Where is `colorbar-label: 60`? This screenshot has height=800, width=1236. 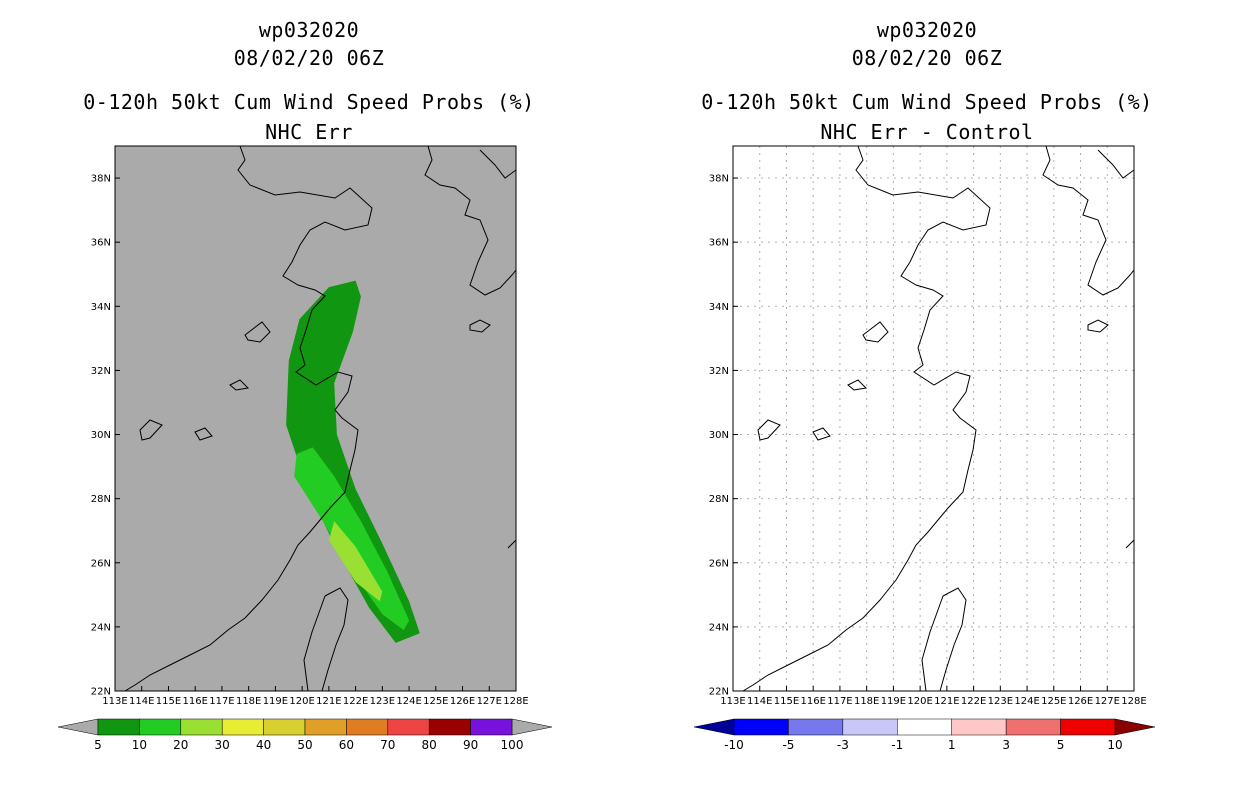 colorbar-label: 60 is located at coordinates (346, 745).